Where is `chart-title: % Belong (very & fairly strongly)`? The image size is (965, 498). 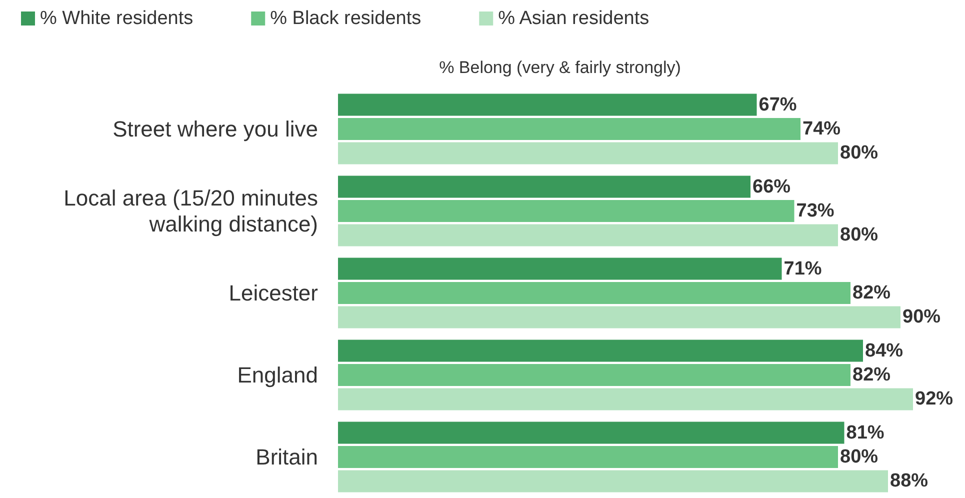 chart-title: % Belong (very & fairly strongly) is located at coordinates (560, 67).